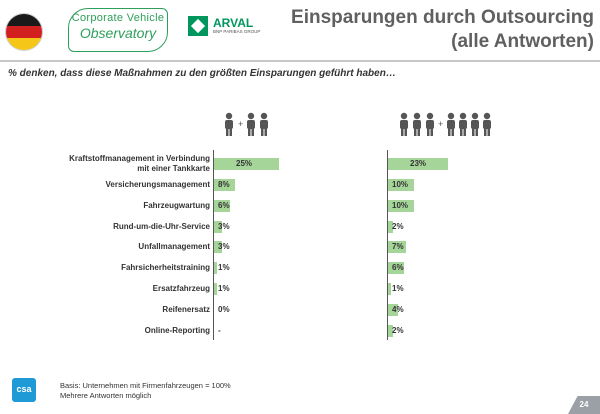 This screenshot has width=600, height=414. What do you see at coordinates (176, 205) in the screenshot?
I see `category-label: Fahrzeugwartung` at bounding box center [176, 205].